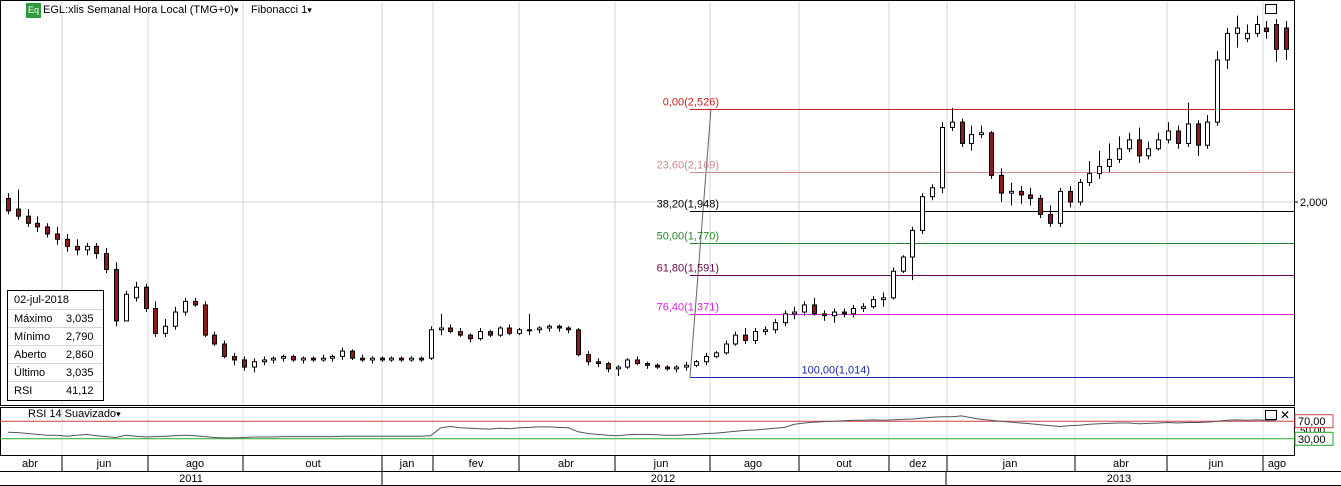 This screenshot has width=1341, height=486. I want to click on instrument-label: EGL:xlis Semanal Hora Local (TMG+0), so click(139, 10).